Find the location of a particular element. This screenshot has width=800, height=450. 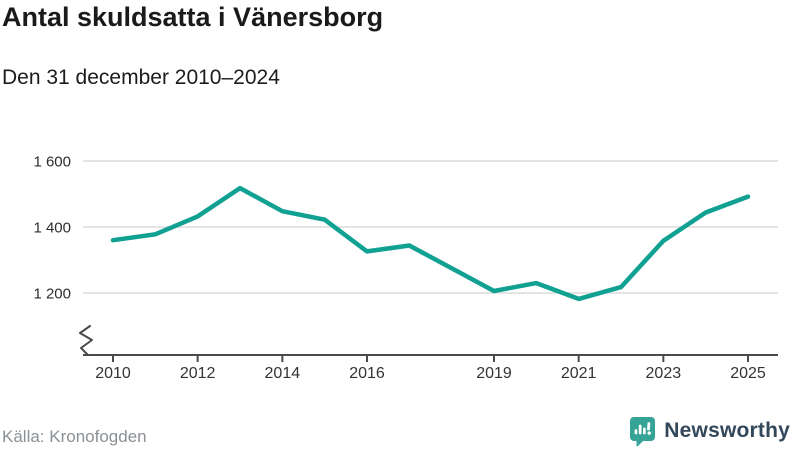

x-axis-tick-label: 2019 is located at coordinates (494, 373).